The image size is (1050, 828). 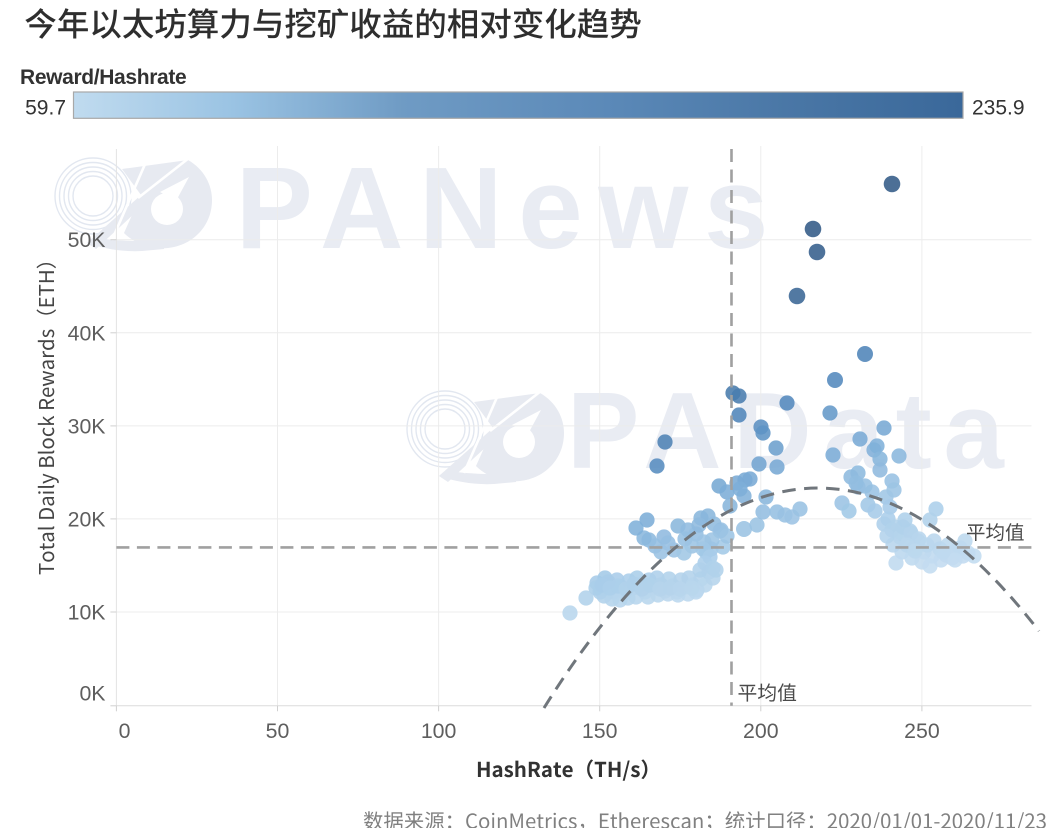 What do you see at coordinates (761, 731) in the screenshot?
I see `svg-text: 200` at bounding box center [761, 731].